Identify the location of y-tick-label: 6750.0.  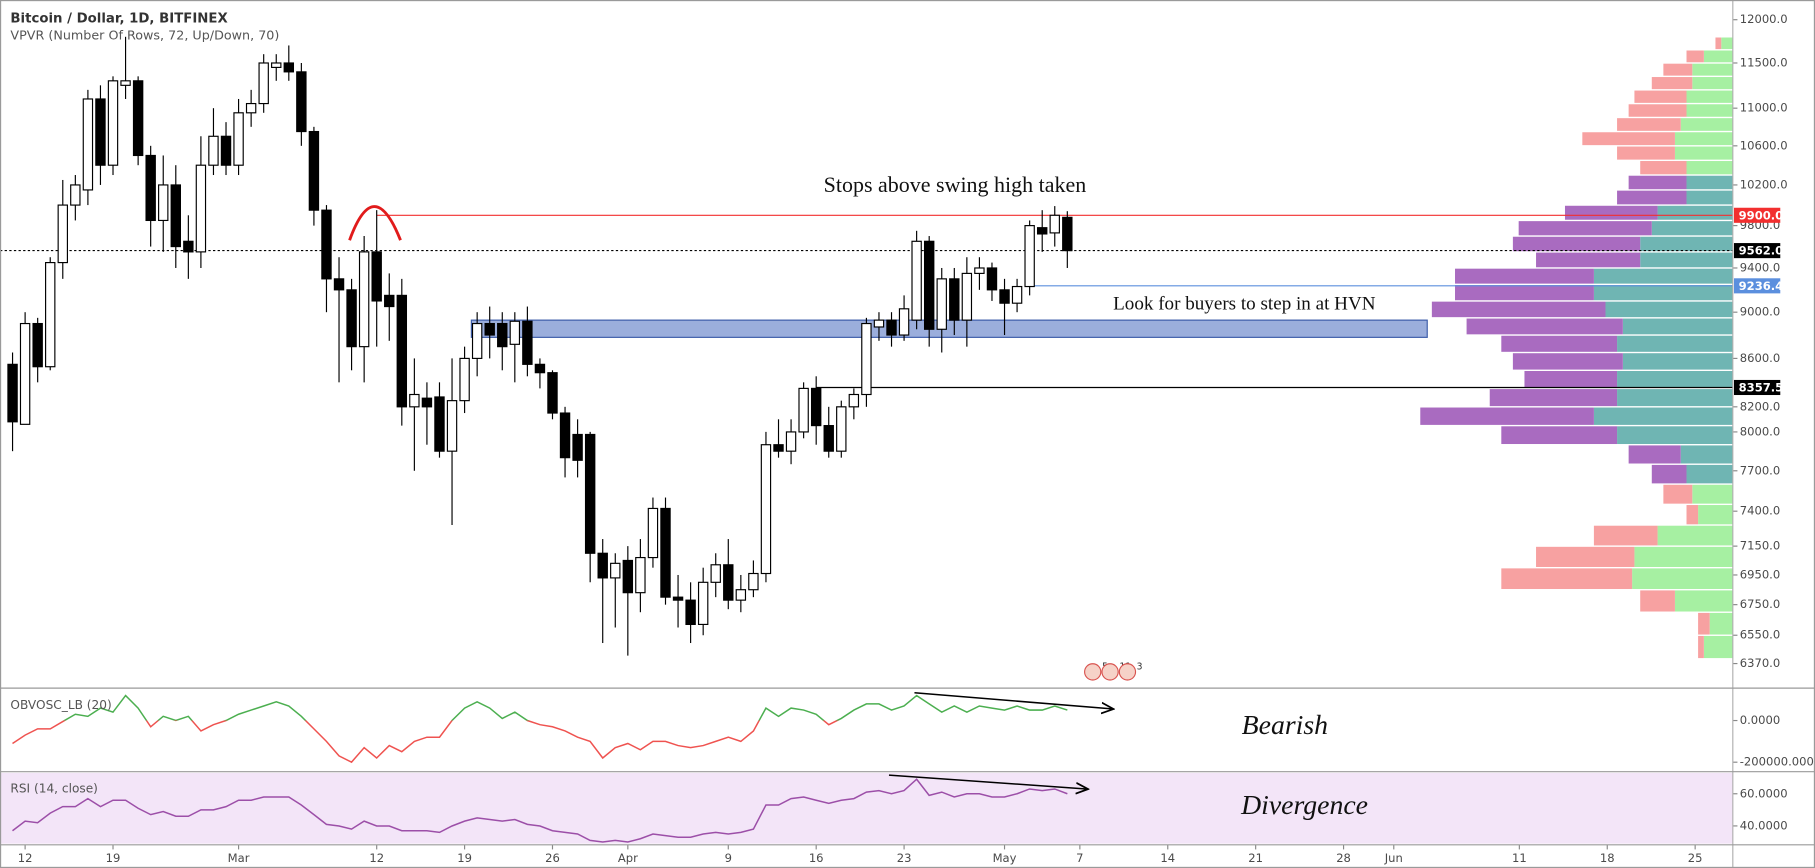
(1760, 604).